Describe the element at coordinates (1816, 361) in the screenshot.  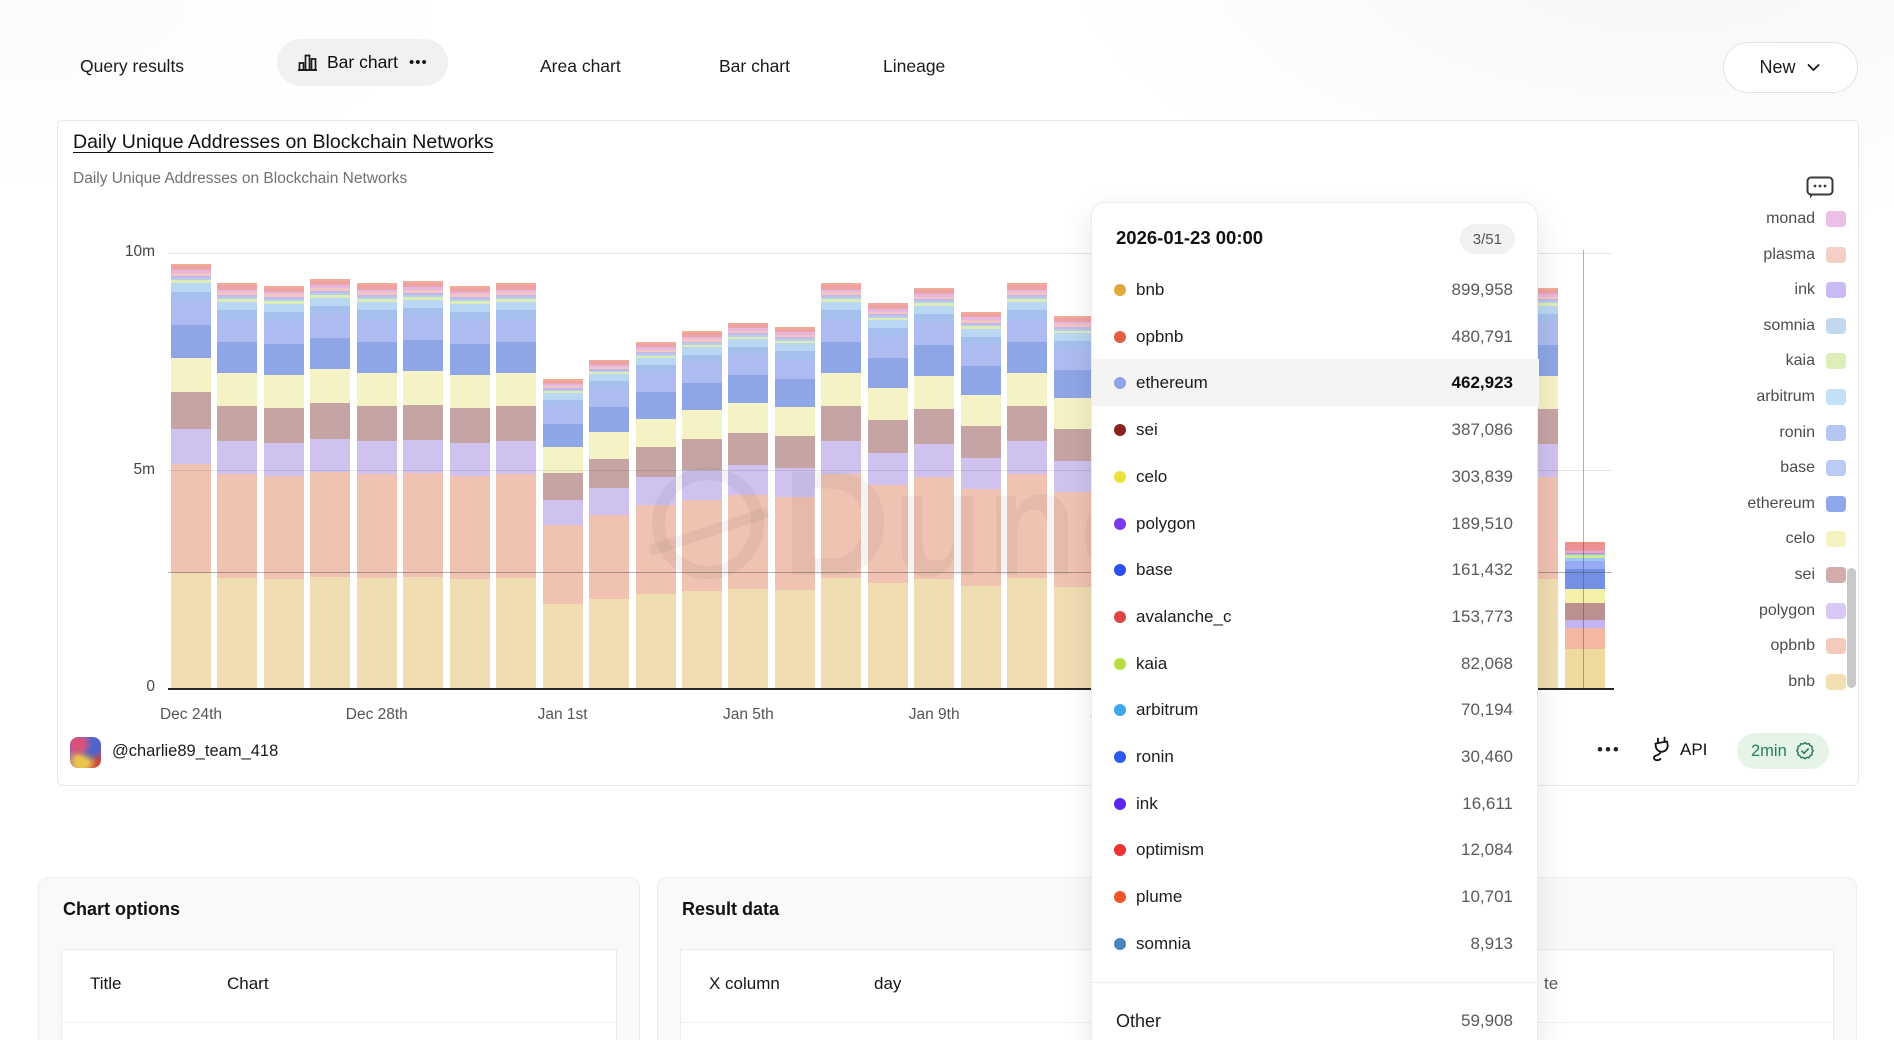
I see `legend-item-kaia: kaia` at that location.